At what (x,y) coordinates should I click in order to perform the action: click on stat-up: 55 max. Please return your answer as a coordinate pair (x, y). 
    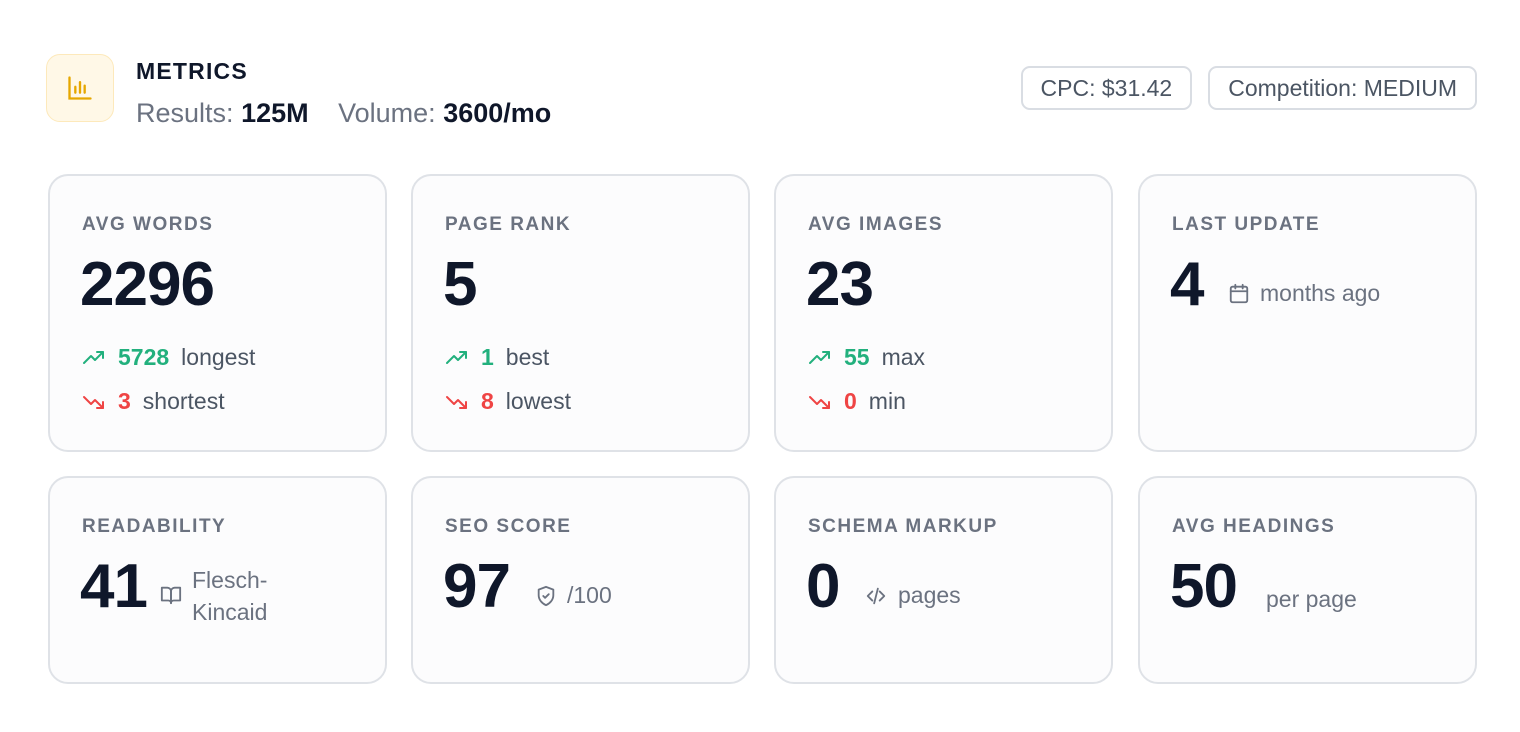
    Looking at the image, I should click on (866, 357).